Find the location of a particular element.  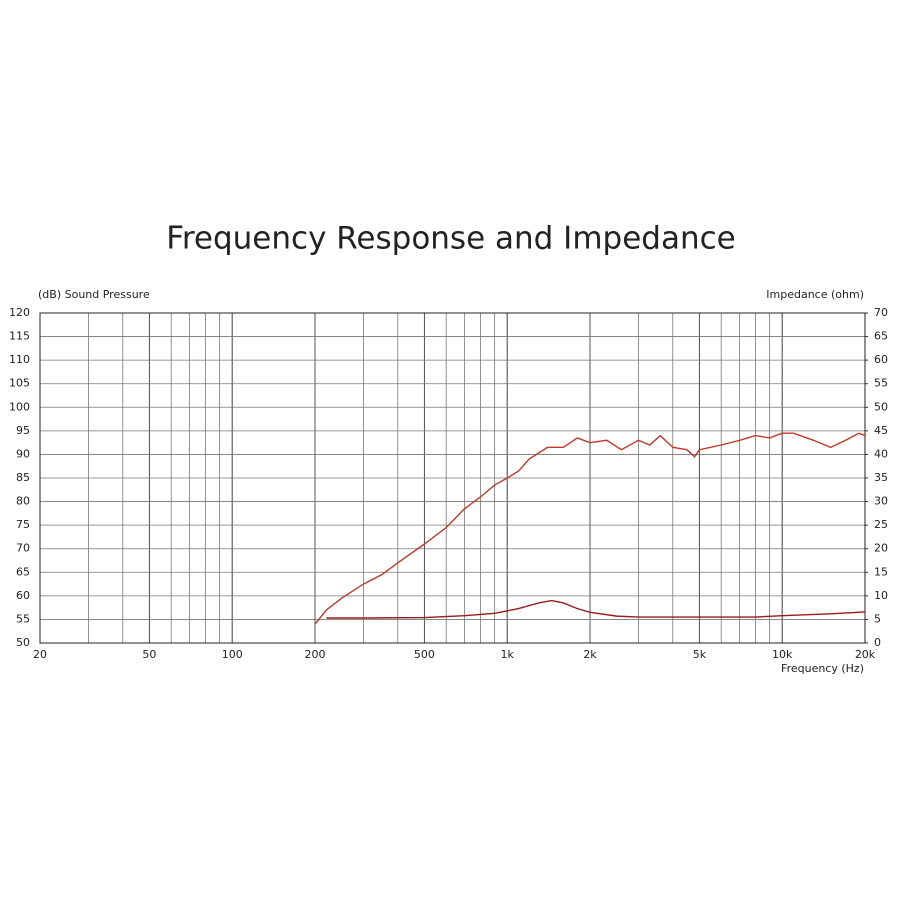

x-tick-label: 50 is located at coordinates (149, 654).